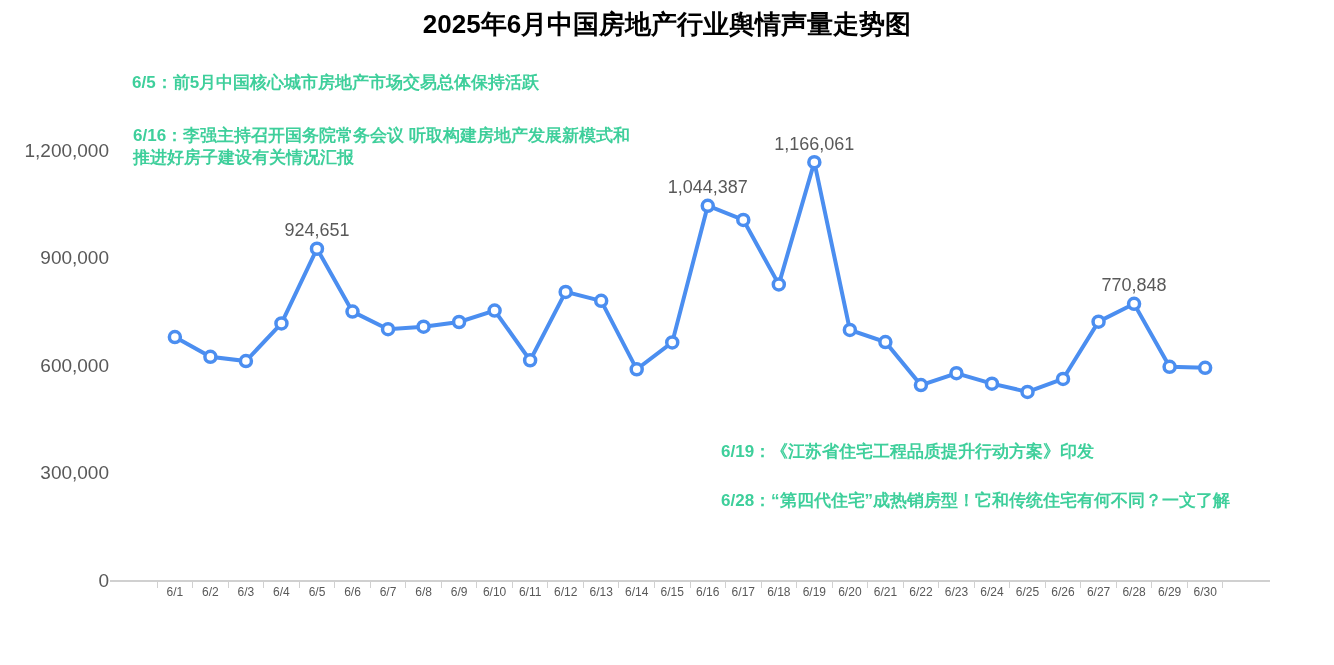  I want to click on x-tick-label: 6/15, so click(672, 592).